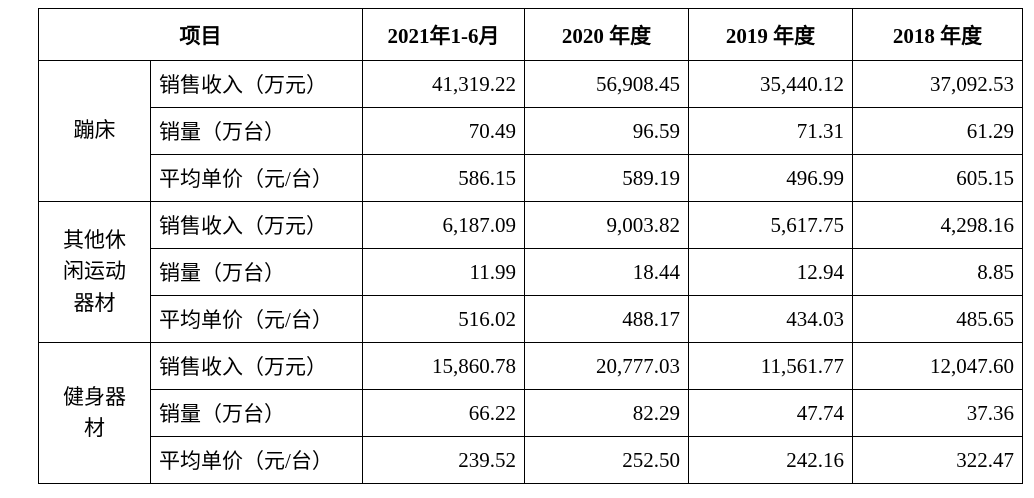 Image resolution: width=1034 pixels, height=498 pixels. What do you see at coordinates (937, 34) in the screenshot?
I see `header-cell: 2018 年度` at bounding box center [937, 34].